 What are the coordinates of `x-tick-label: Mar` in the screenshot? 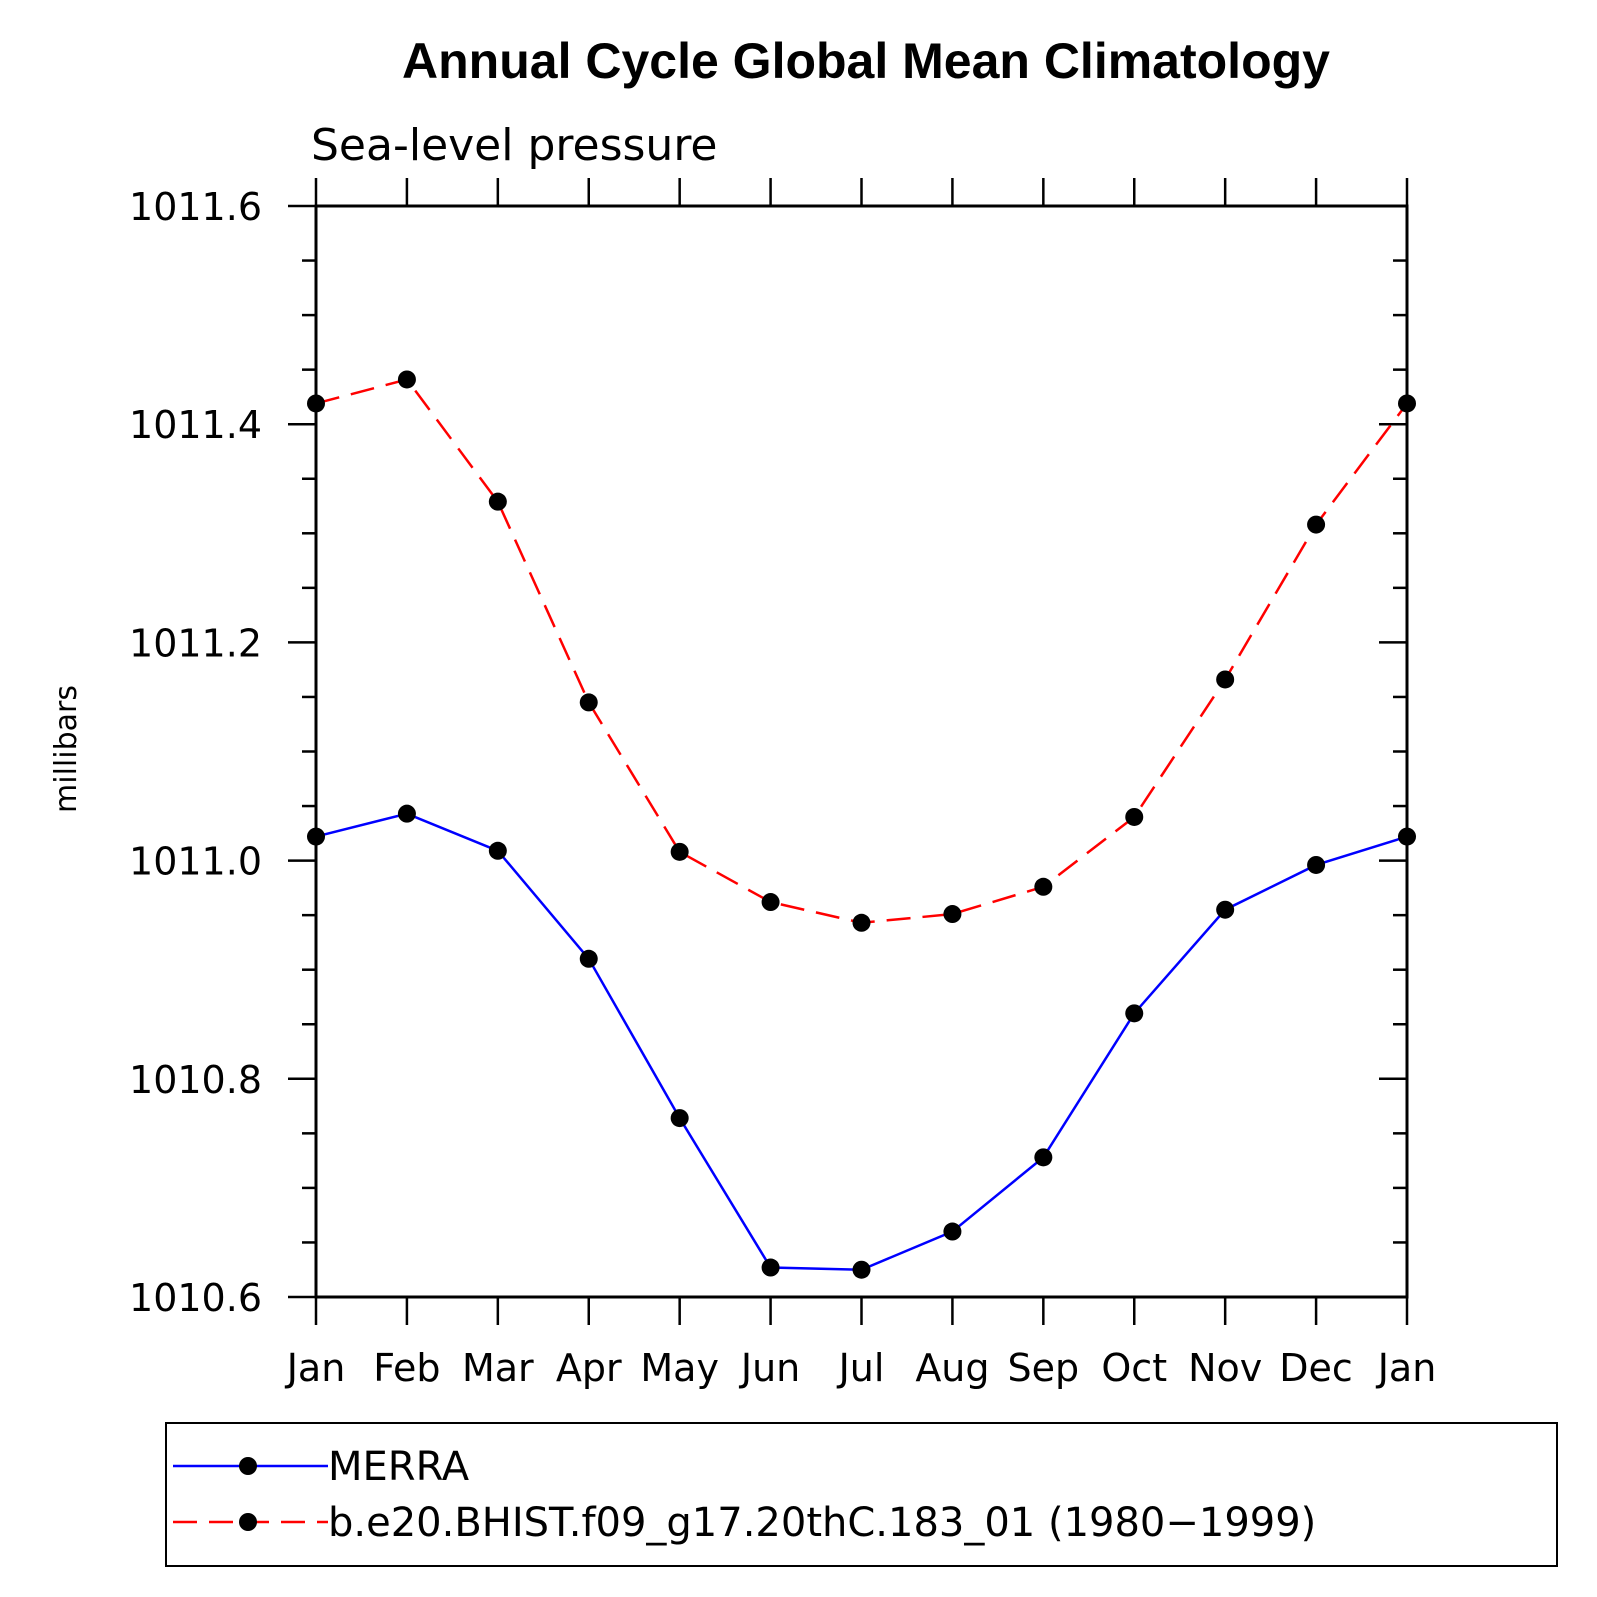 It's located at (498, 1368).